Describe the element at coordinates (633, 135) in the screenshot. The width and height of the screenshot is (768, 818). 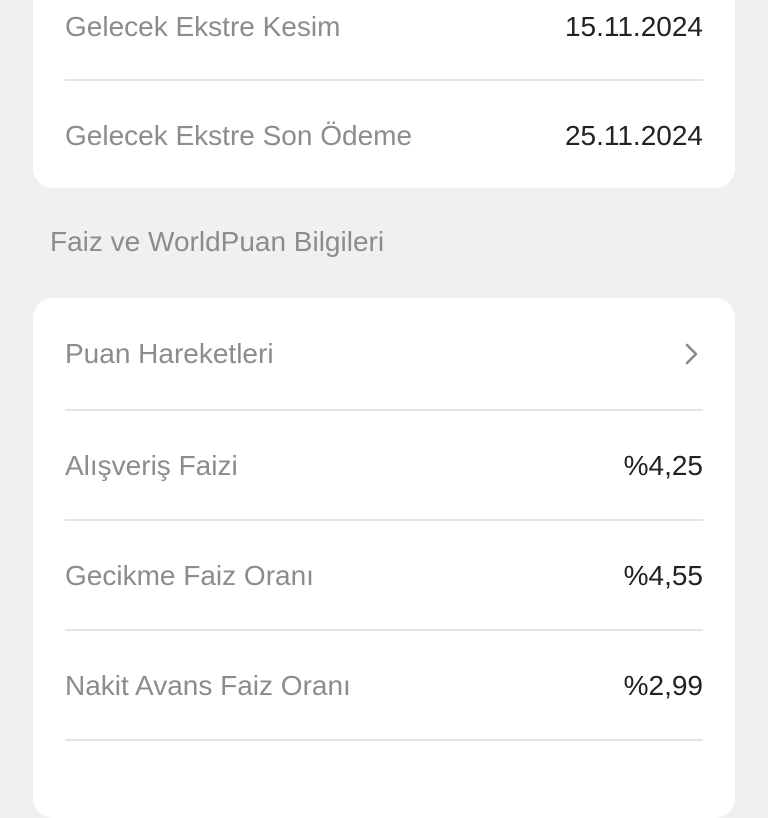
I see `row-value: 25.11.2024` at that location.